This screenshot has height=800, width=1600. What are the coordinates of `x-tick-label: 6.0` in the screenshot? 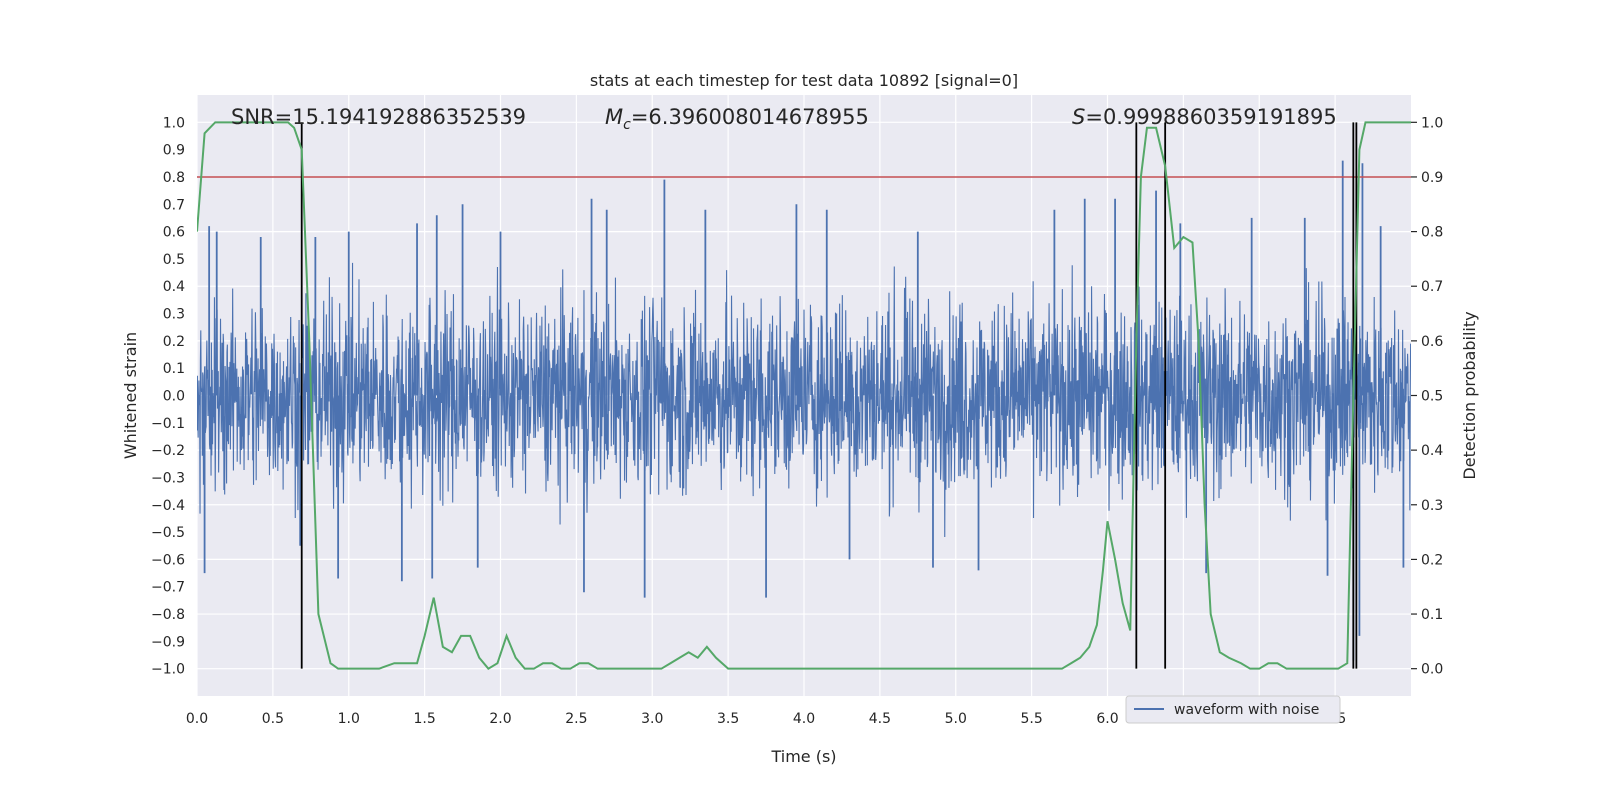 It's located at (1107, 719).